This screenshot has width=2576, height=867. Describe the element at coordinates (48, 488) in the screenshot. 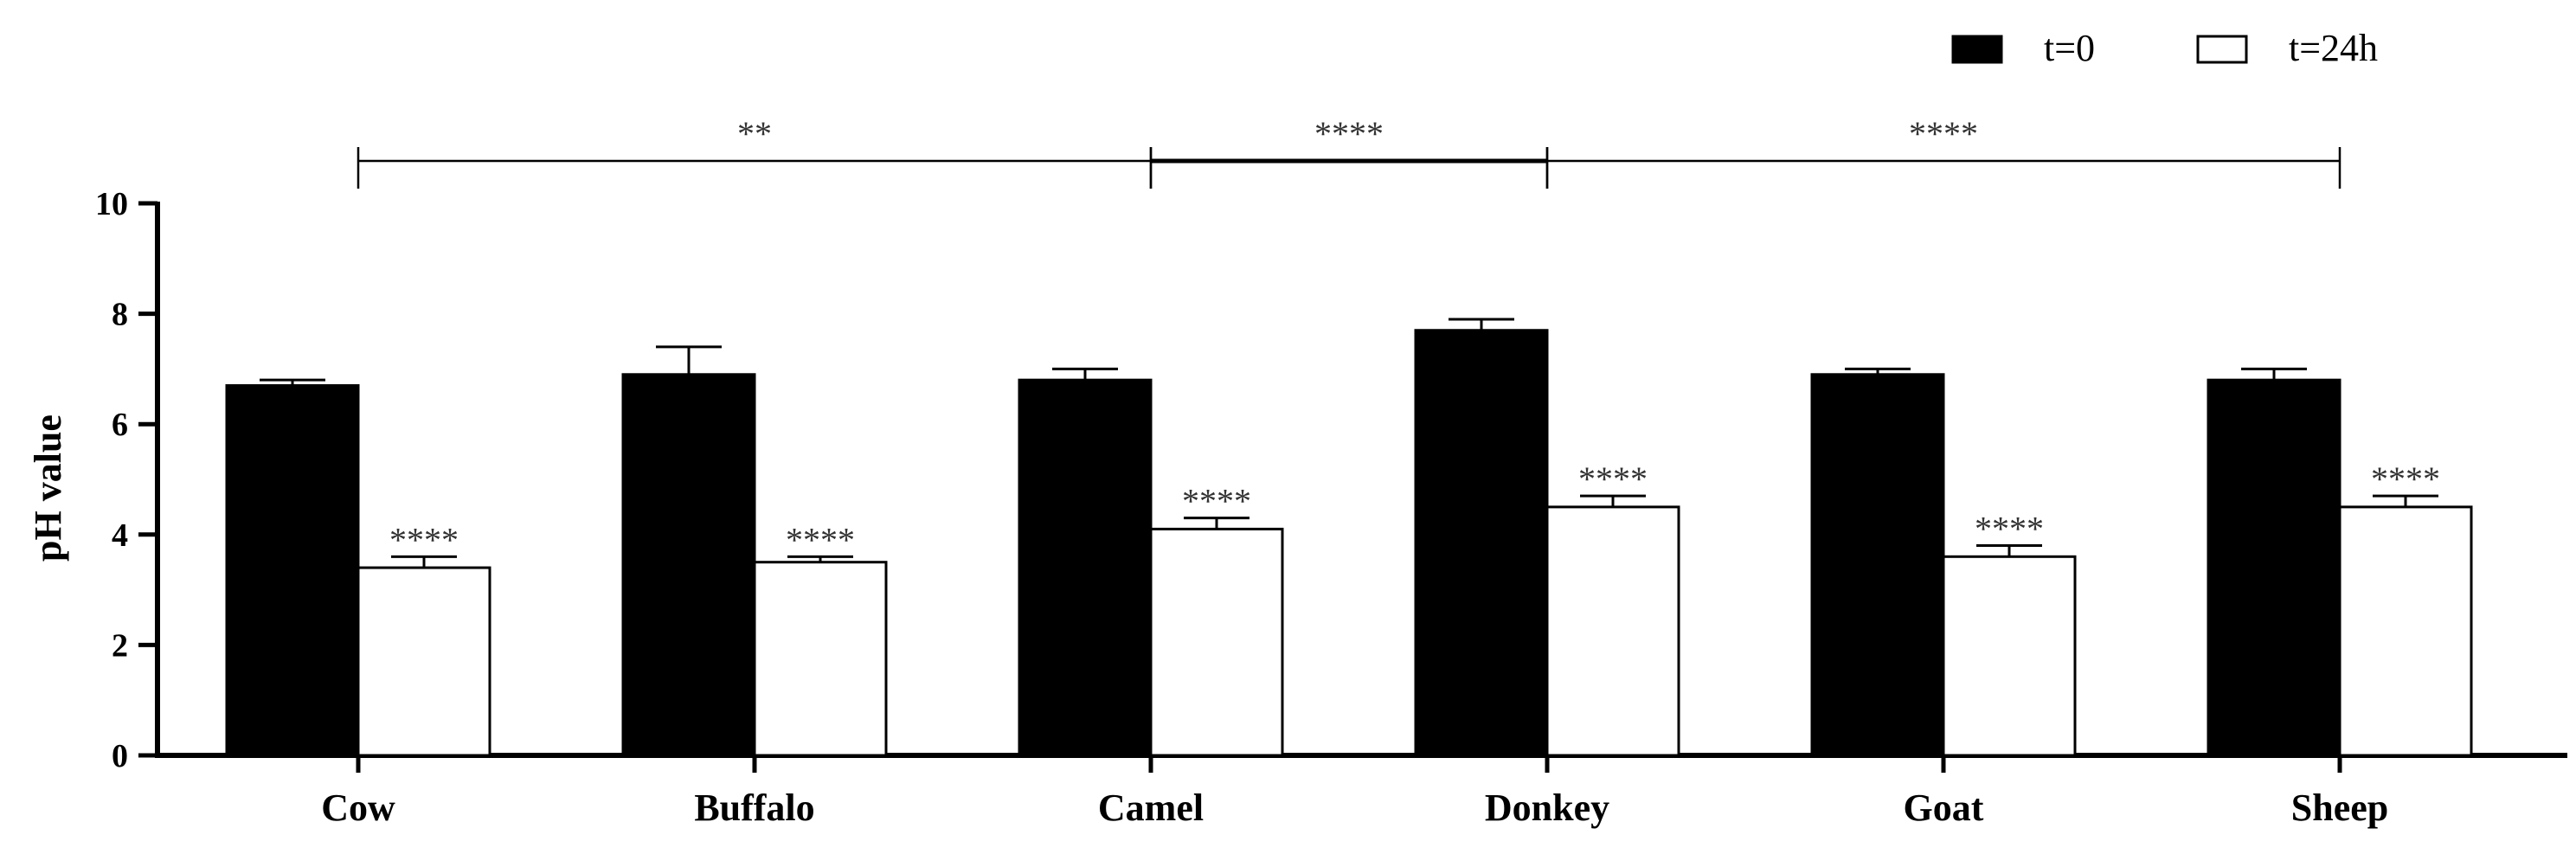

I see `y-axis-label: pH value` at that location.